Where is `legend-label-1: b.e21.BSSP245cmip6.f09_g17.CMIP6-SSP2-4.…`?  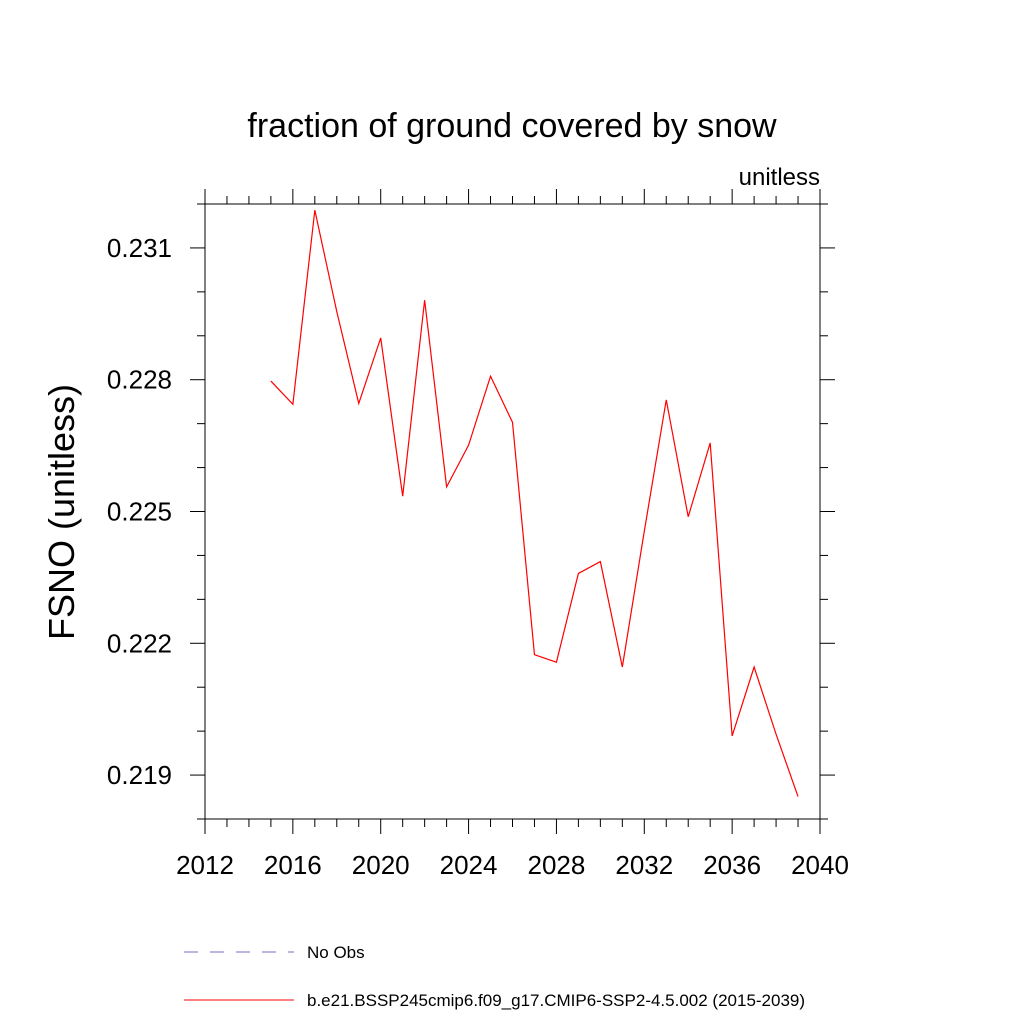
legend-label-1: b.e21.BSSP245cmip6.f09_g17.CMIP6-SSP2-4.… is located at coordinates (556, 1000).